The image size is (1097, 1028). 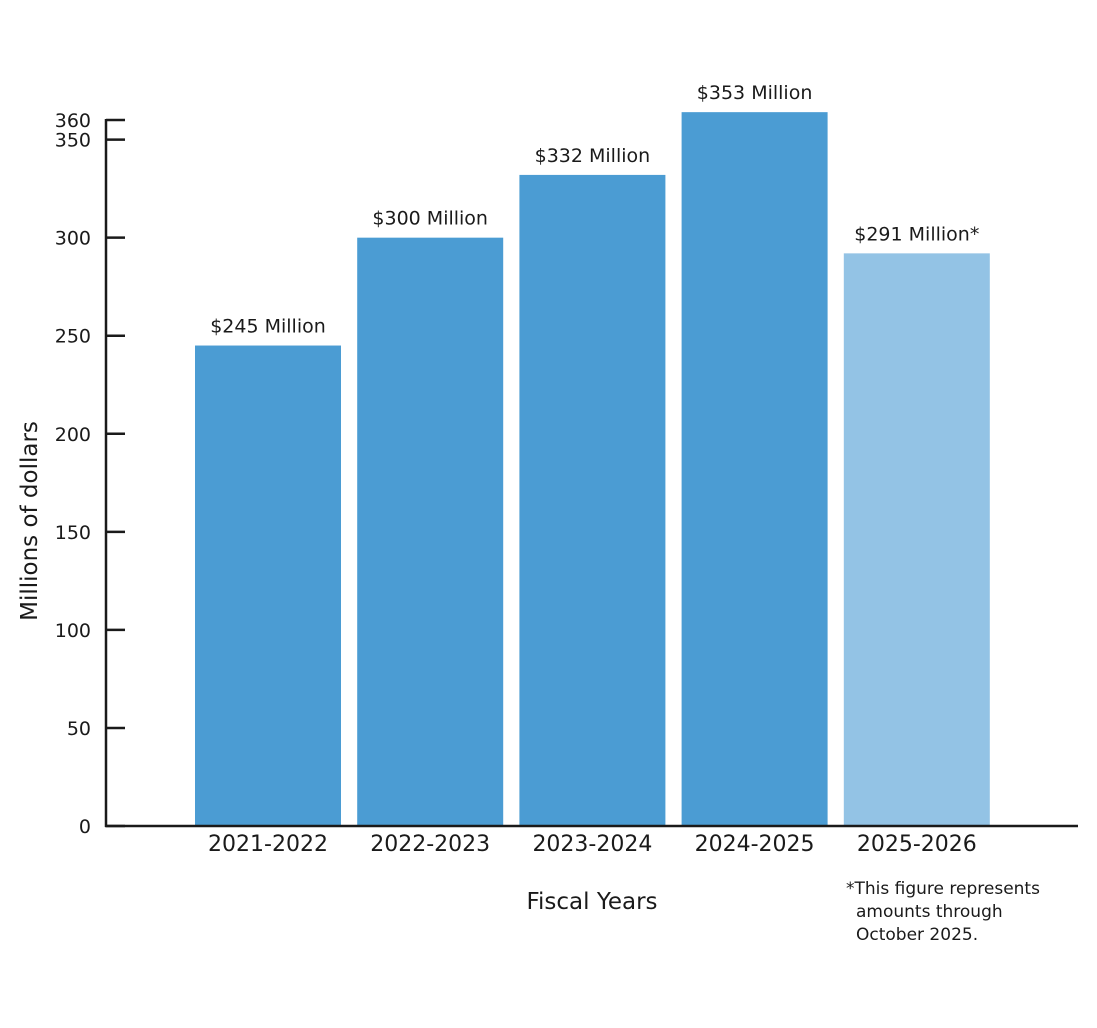 I want to click on y-tick-label: 0, so click(x=85, y=827).